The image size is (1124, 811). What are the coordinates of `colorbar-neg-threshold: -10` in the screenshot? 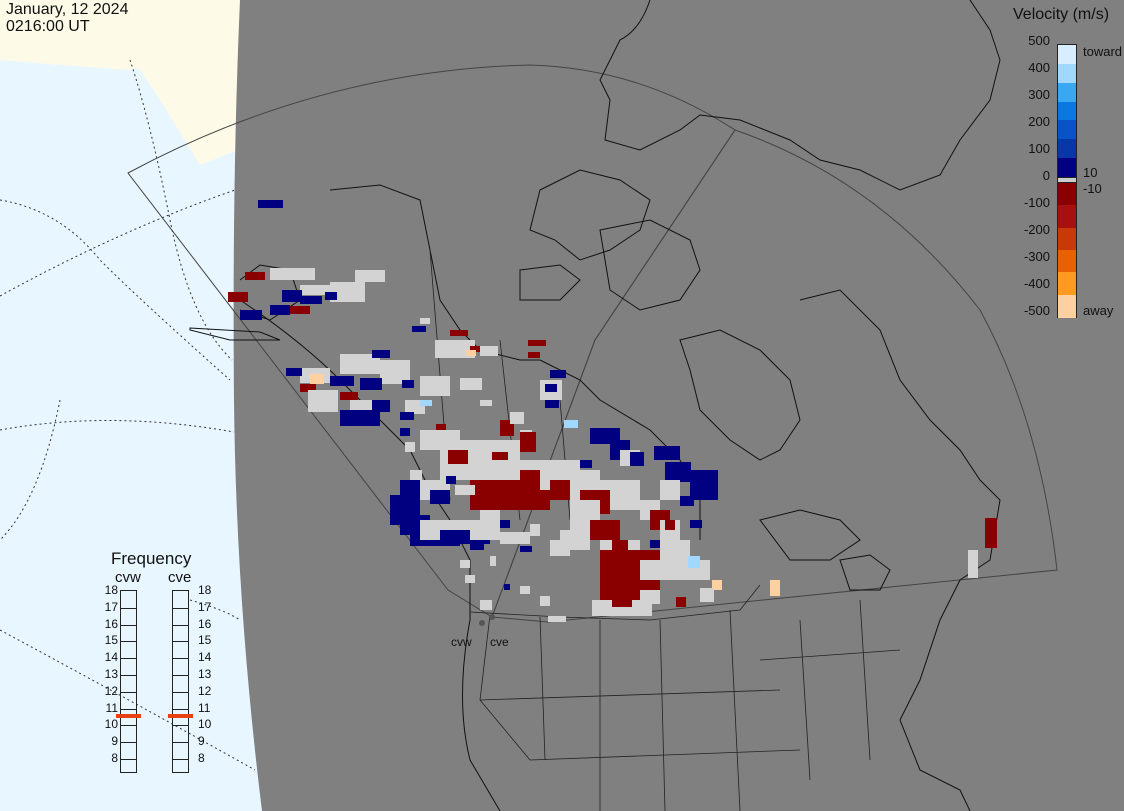 It's located at (1092, 188).